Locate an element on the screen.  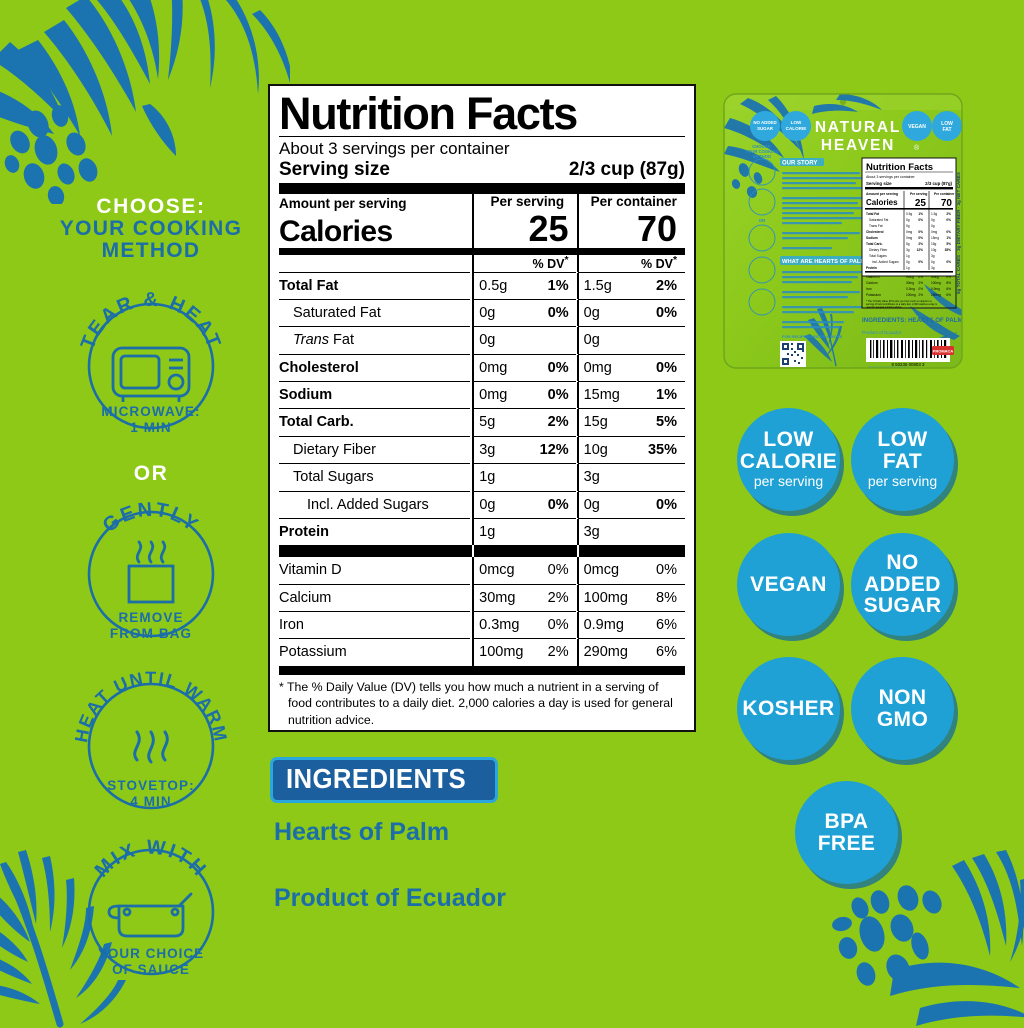
svg-text: Sodium is located at coordinates (872, 238).